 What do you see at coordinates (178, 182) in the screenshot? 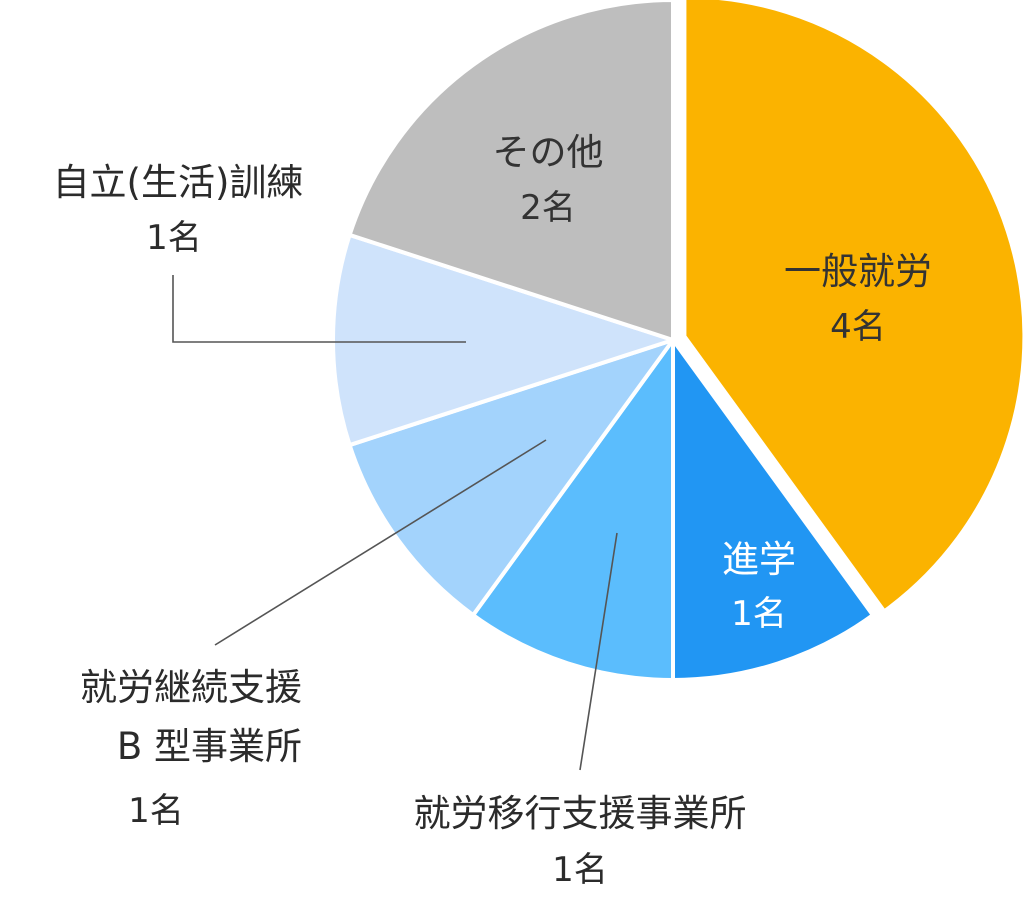
I see `slice-label-jiritsu: 自立(生活)訓練` at bounding box center [178, 182].